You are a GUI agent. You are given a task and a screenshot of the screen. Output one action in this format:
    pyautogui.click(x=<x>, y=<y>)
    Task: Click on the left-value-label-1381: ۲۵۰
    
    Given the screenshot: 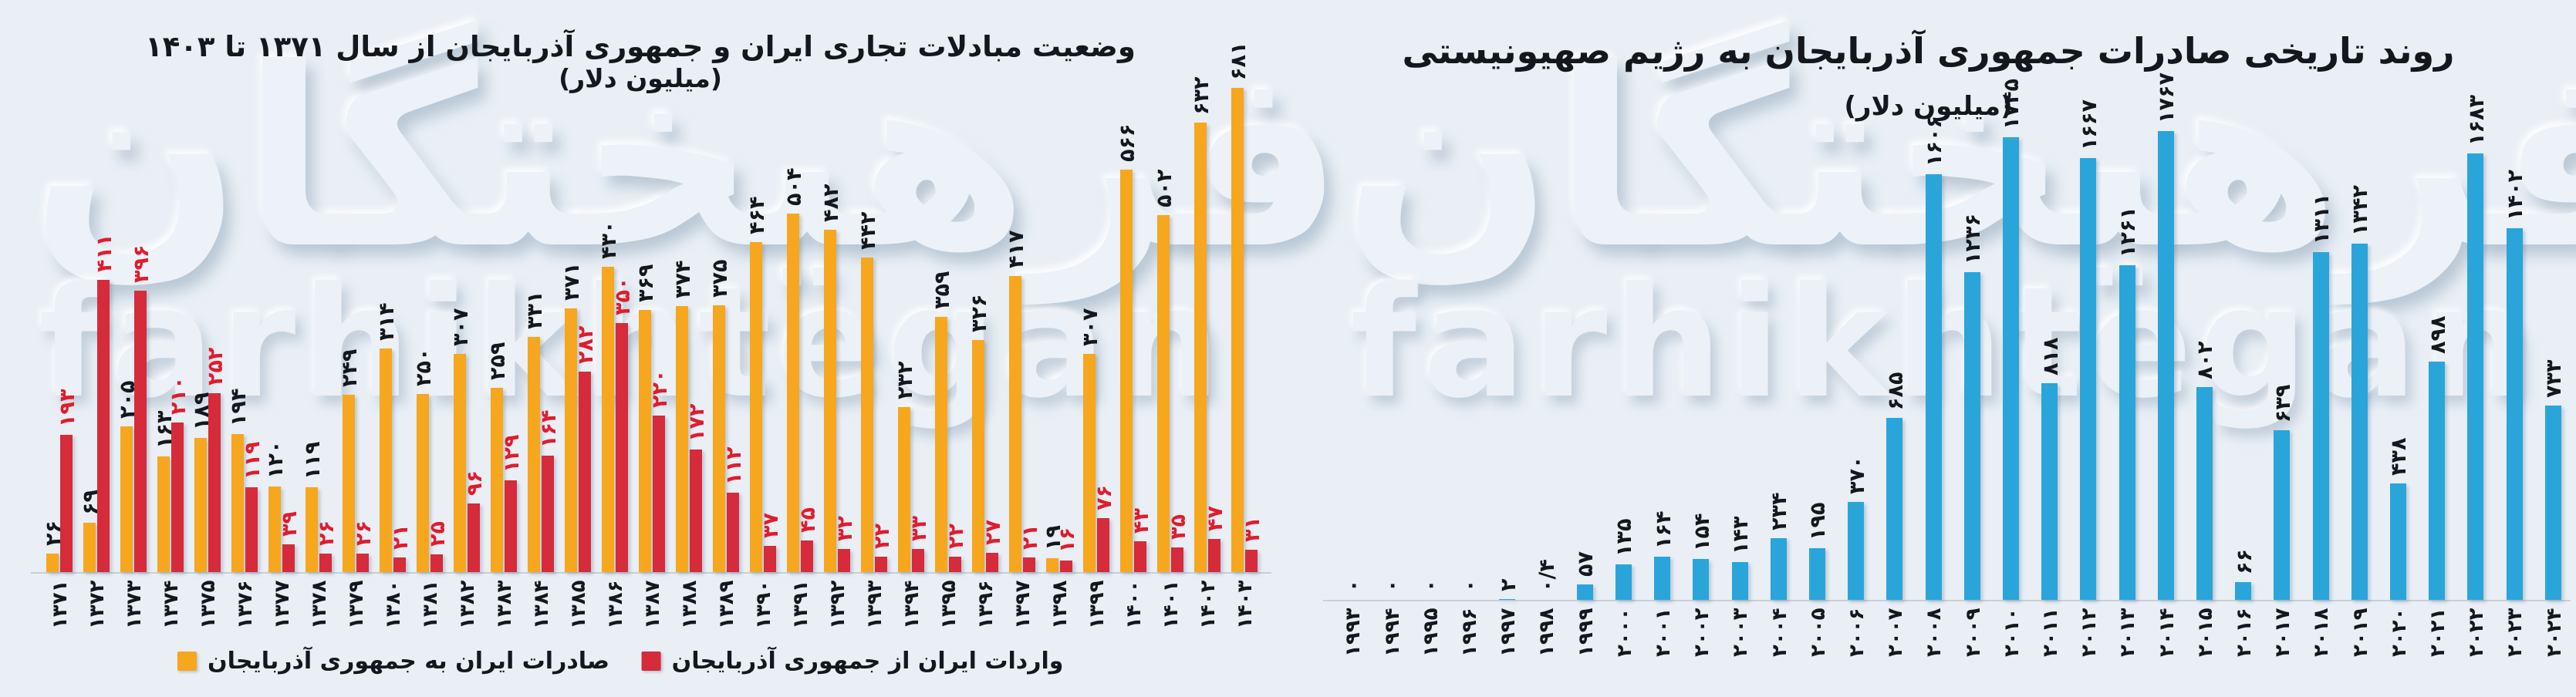 What is the action you would take?
    pyautogui.click(x=424, y=367)
    